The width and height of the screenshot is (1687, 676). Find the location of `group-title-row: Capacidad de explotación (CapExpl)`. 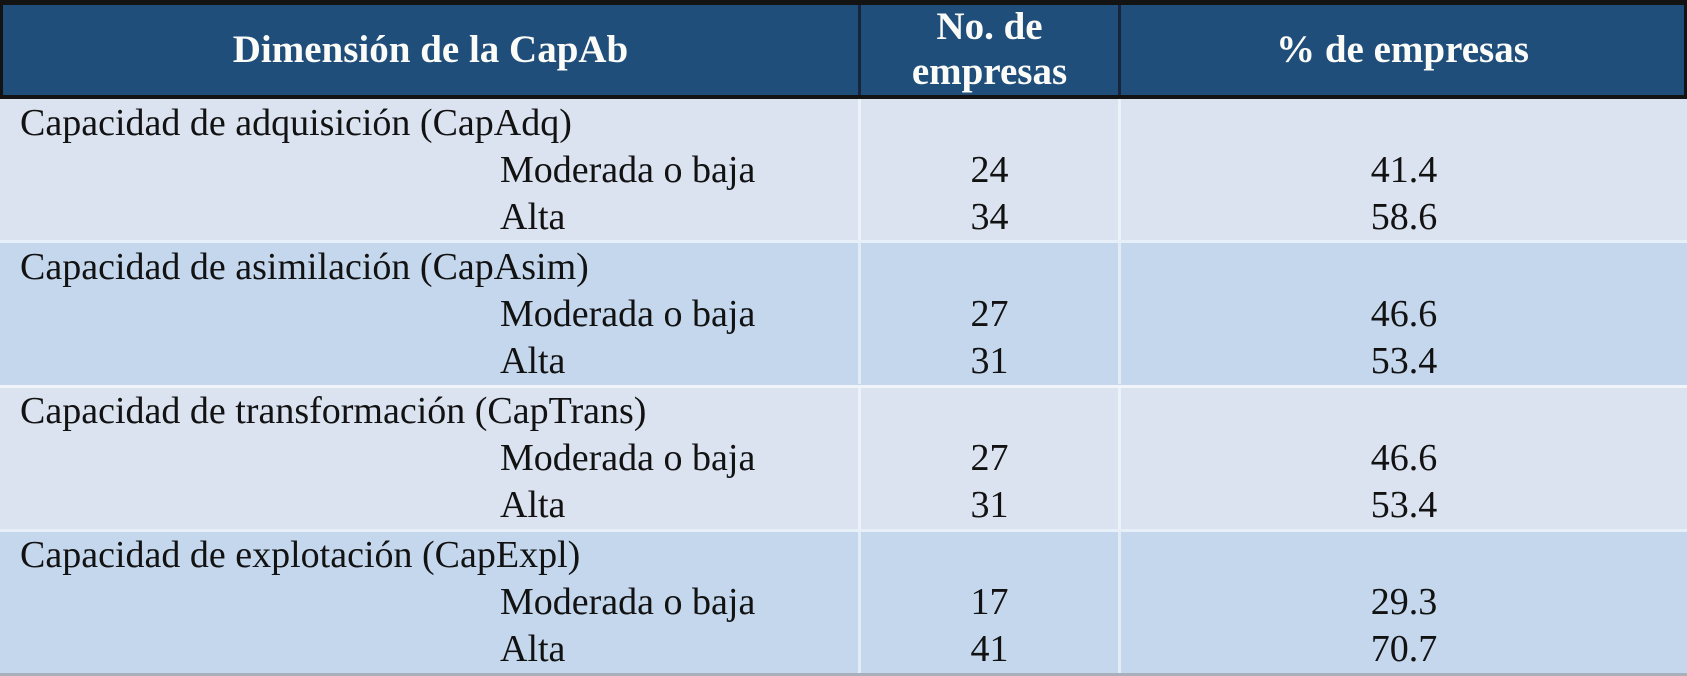

group-title-row: Capacidad de explotación (CapExpl) is located at coordinates (843, 555).